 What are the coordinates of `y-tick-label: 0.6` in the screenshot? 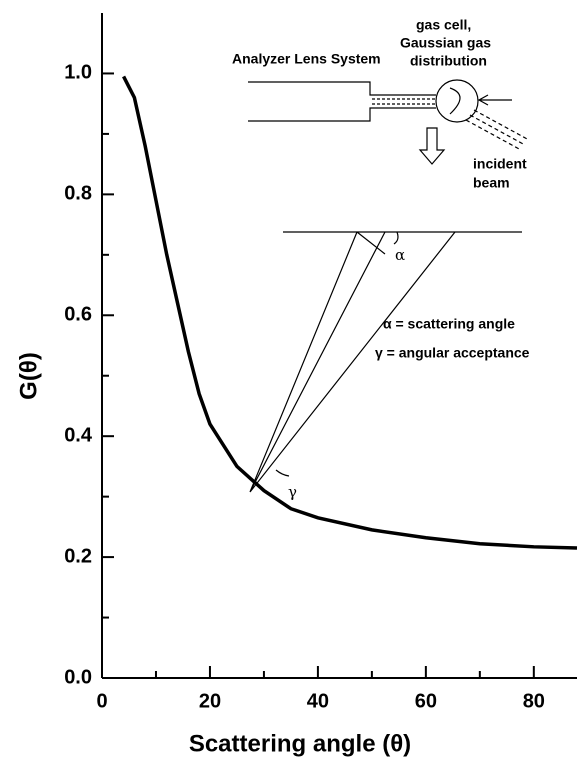 It's located at (78, 315).